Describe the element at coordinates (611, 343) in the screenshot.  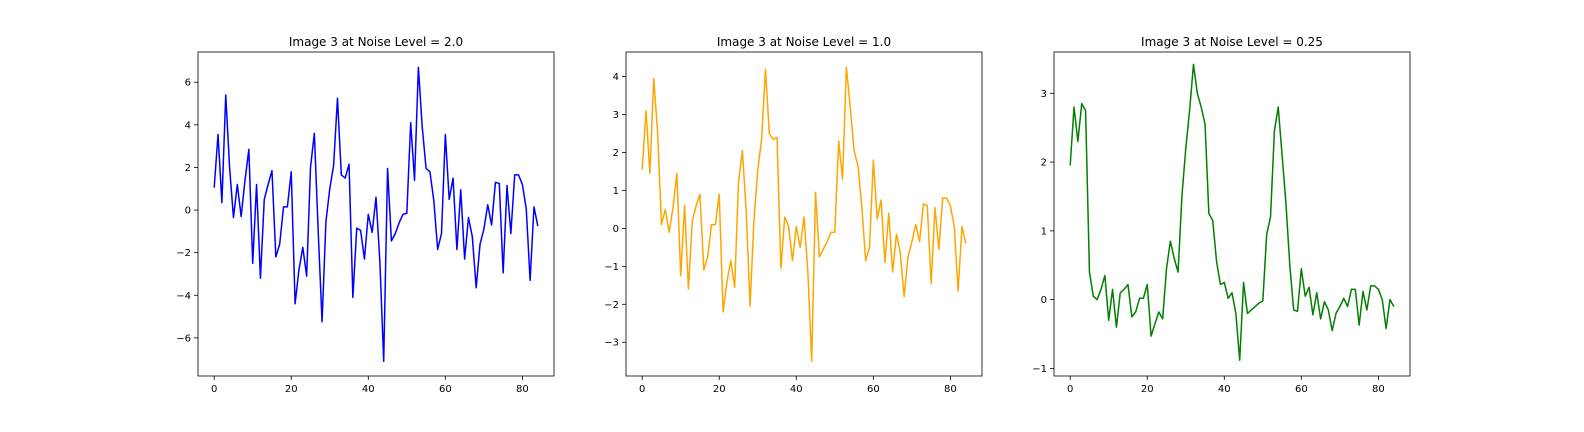
I see `y-tick-label: −3` at that location.